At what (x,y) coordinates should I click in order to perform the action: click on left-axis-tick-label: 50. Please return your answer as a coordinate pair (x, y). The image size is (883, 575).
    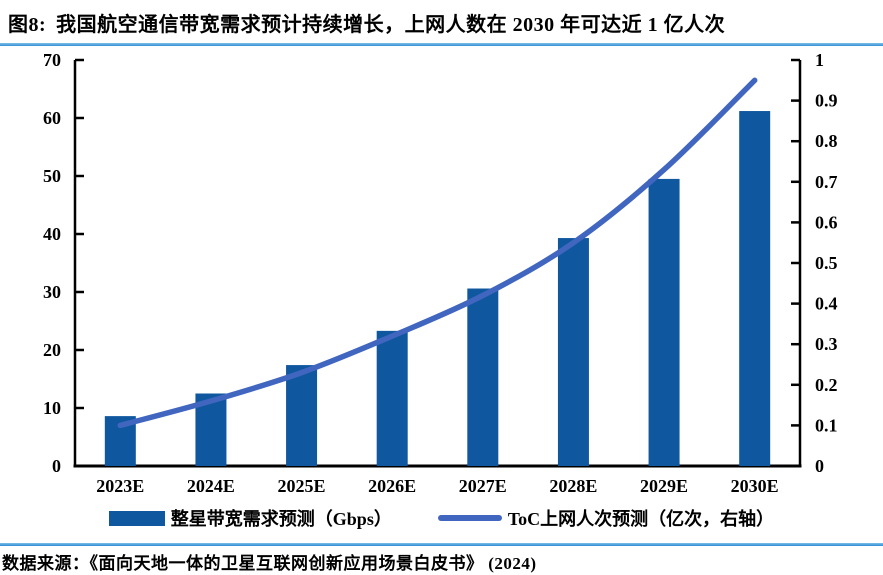
    Looking at the image, I should click on (52, 176).